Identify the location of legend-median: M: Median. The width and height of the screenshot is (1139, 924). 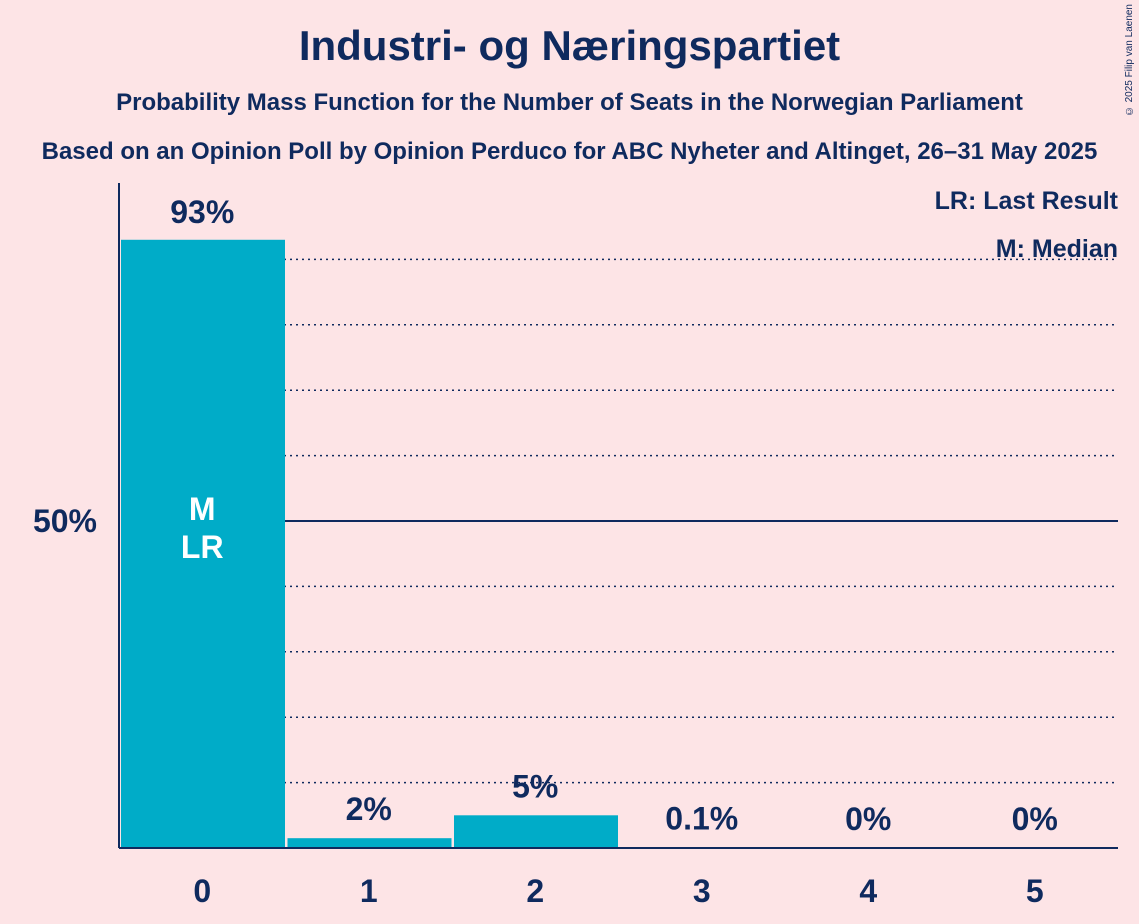
(1057, 249).